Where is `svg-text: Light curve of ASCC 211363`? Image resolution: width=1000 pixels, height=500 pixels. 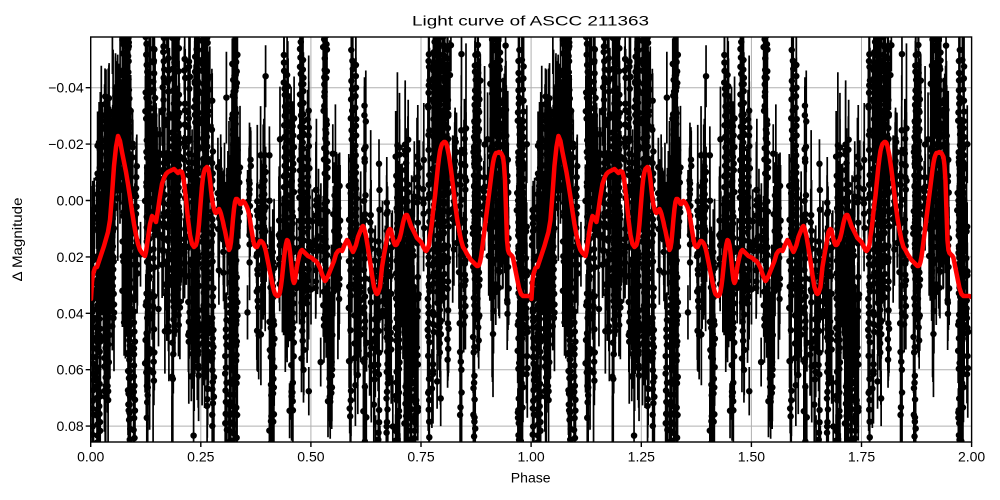 svg-text: Light curve of ASCC 211363 is located at coordinates (530, 21).